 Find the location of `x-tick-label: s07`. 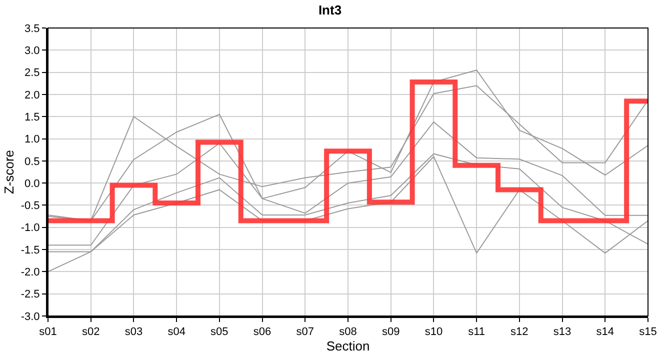

x-tick-label: s07 is located at coordinates (305, 332).